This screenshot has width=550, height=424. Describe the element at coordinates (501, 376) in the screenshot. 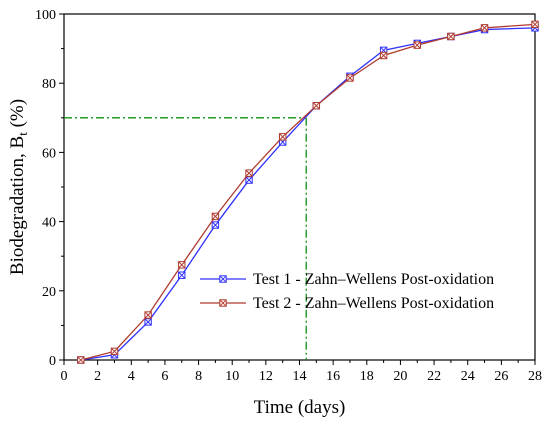

I see `x-tick-label: 26` at that location.